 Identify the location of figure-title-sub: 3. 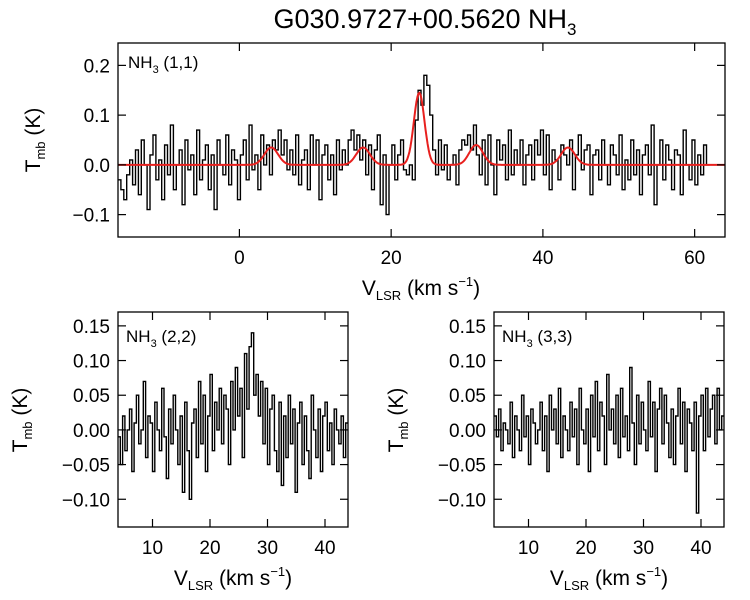
(571, 29).